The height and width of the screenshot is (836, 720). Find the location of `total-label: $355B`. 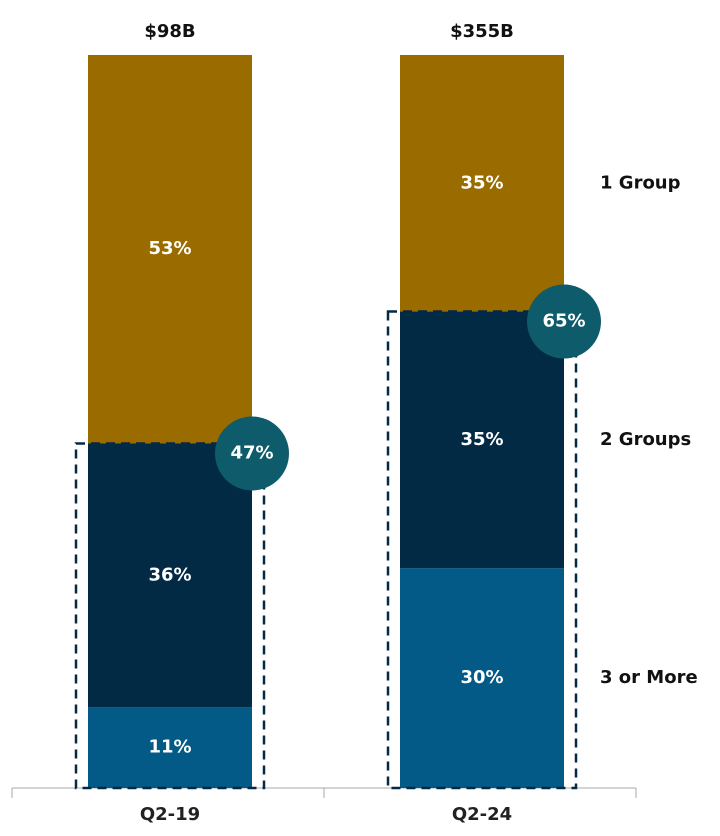

total-label: $355B is located at coordinates (482, 31).